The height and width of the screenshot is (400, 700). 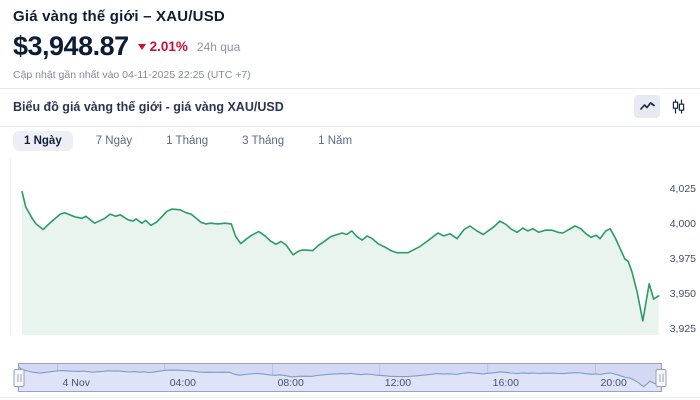 I want to click on navigator-mini-chart, so click(x=339, y=377).